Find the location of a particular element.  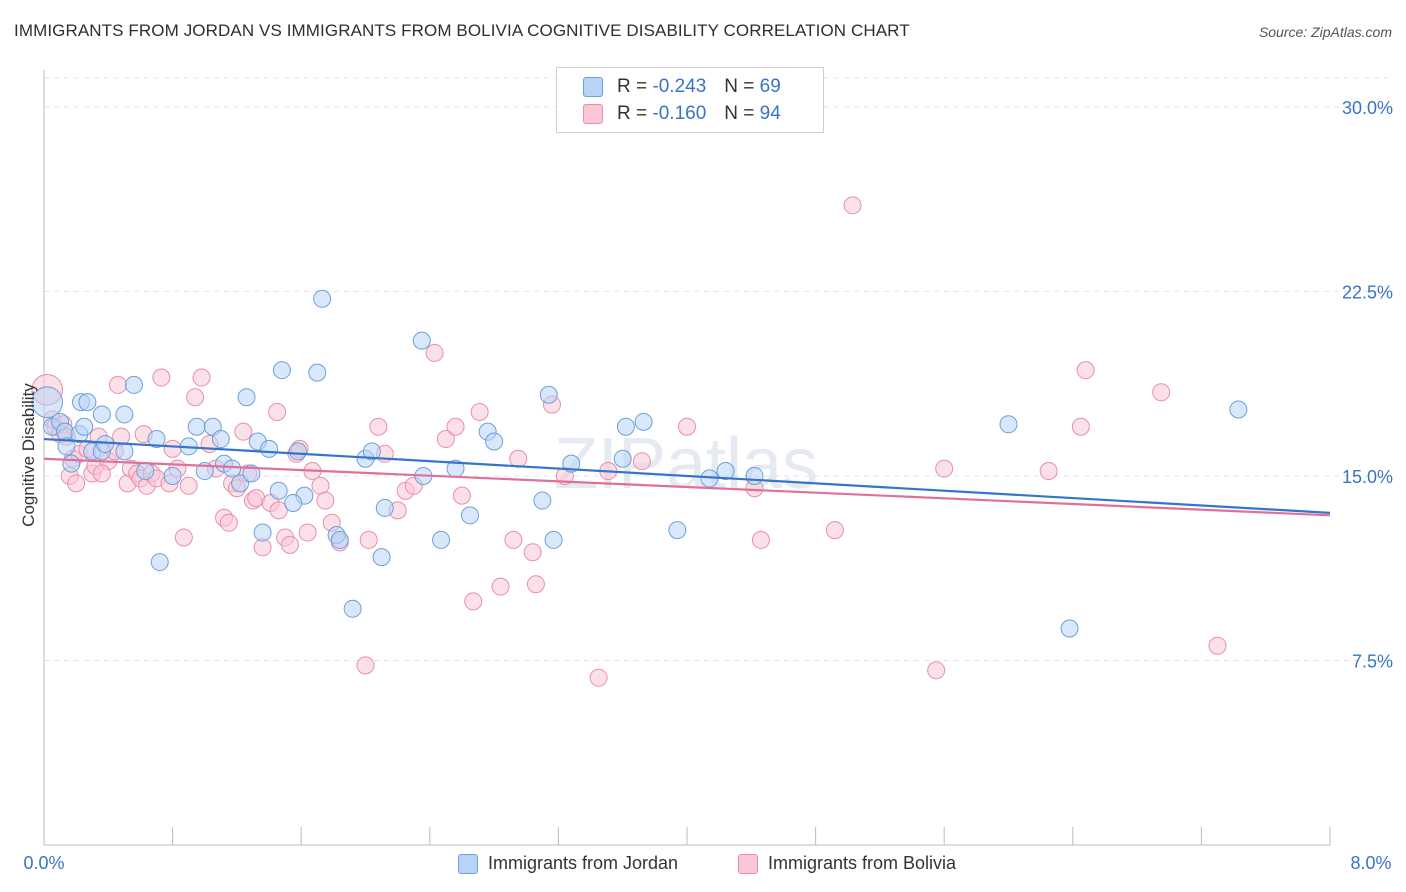

bottom-legend-swatch-jordan is located at coordinates (468, 863).